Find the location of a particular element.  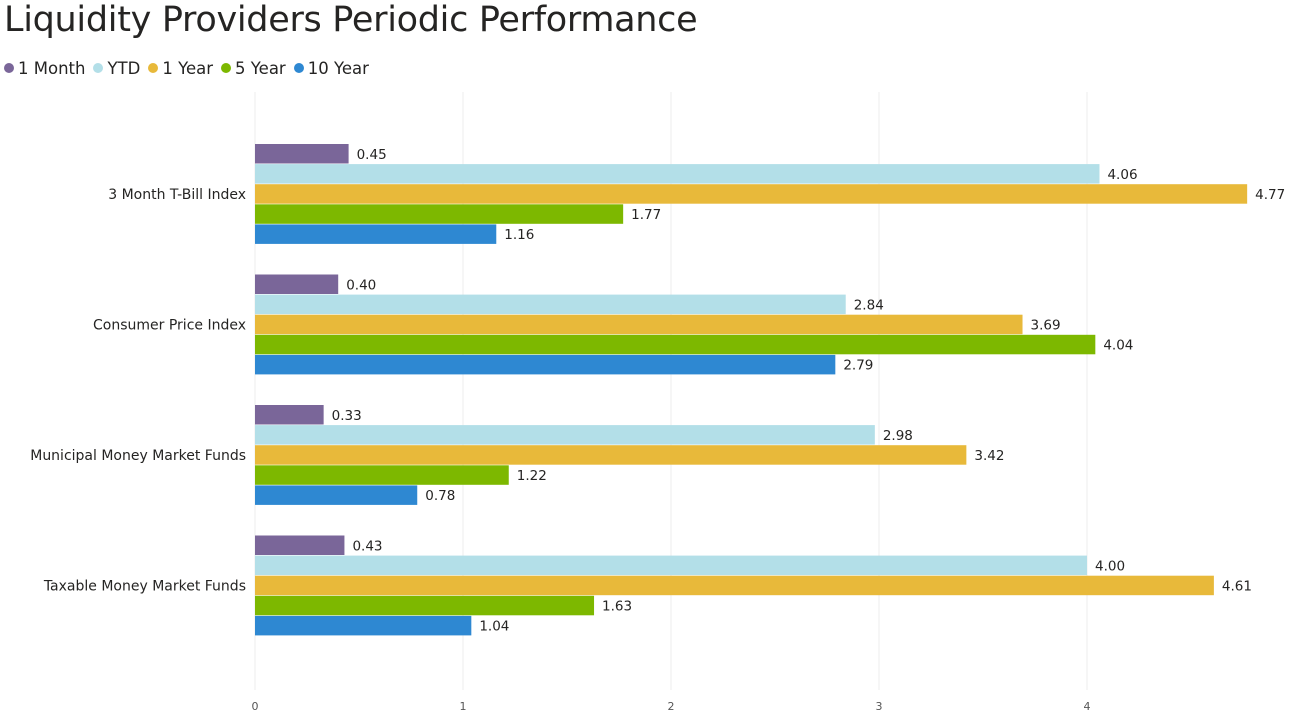

data-label: 4.77 is located at coordinates (1270, 195).